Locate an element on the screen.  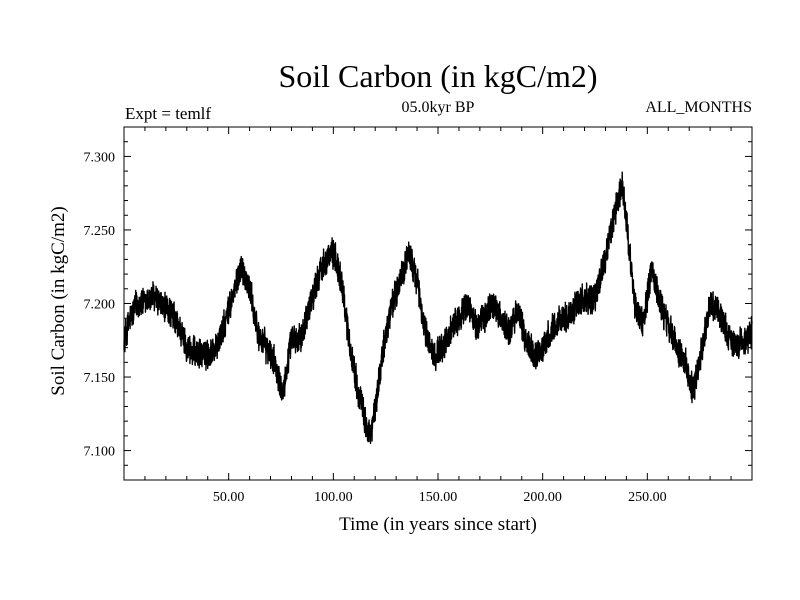
y-axis-label: Soil Carbon (in kgC/m2) is located at coordinates (58, 300).